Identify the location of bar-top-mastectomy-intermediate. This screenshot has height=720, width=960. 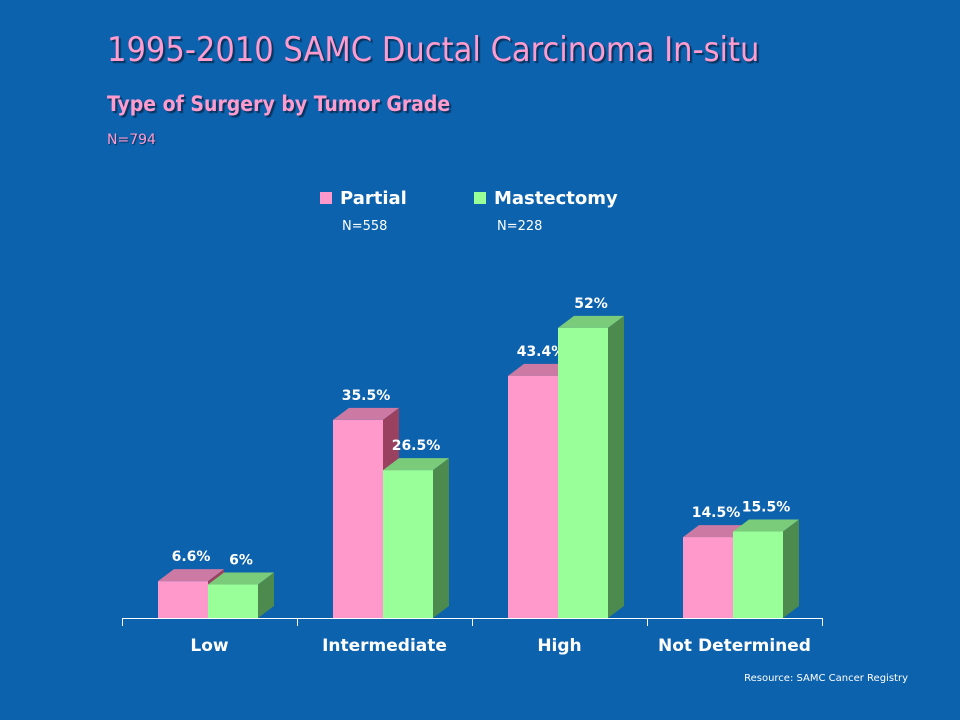
(416, 464).